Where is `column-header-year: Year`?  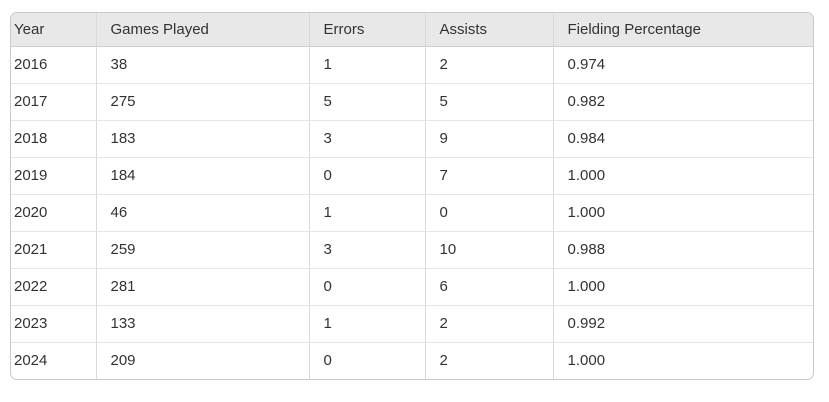
column-header-year: Year is located at coordinates (54, 30).